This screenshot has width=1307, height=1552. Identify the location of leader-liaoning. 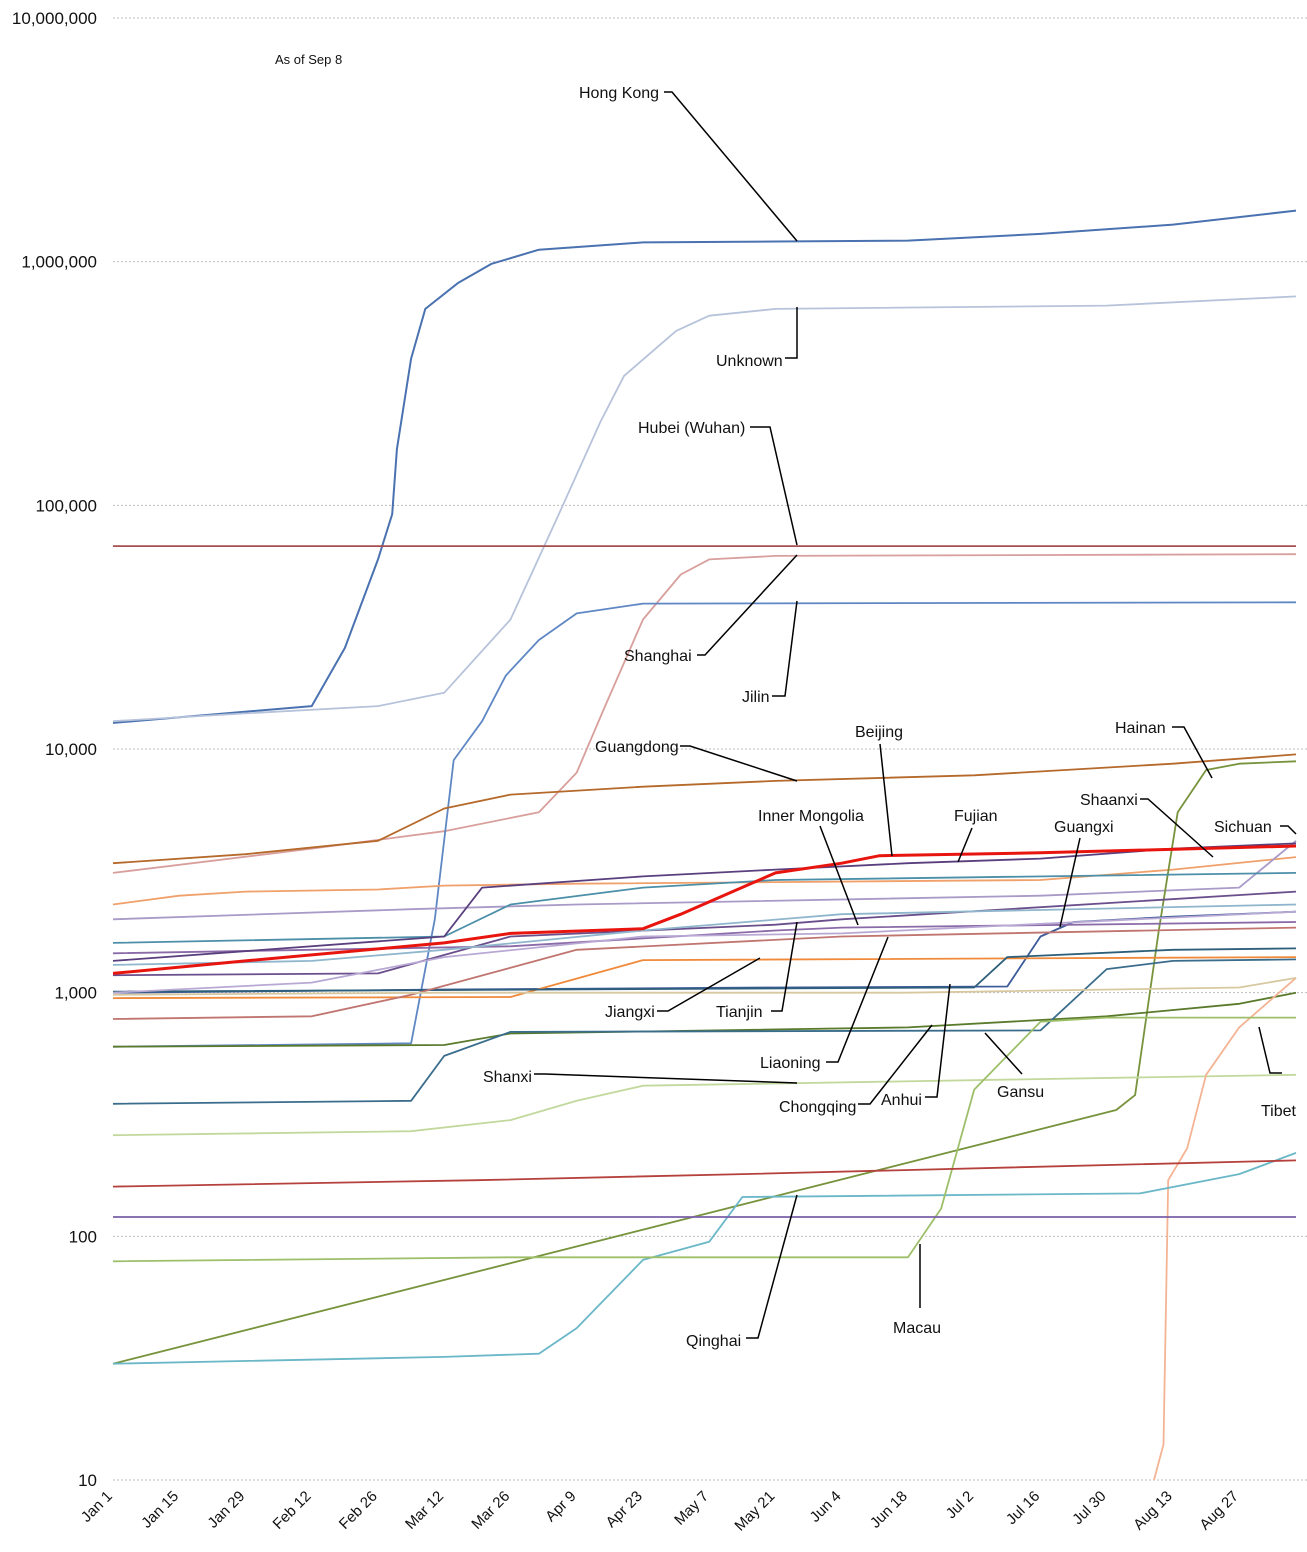
(857, 999).